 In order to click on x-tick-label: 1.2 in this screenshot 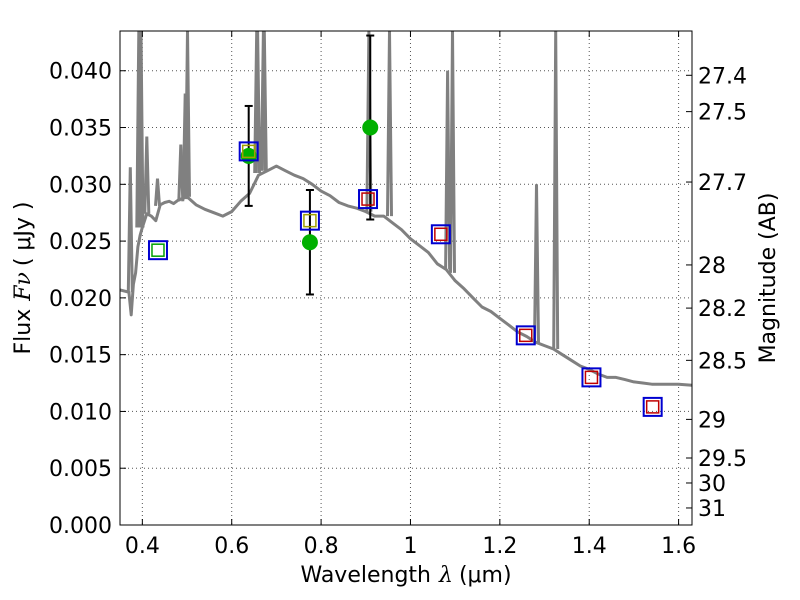, I will do `click(499, 546)`.